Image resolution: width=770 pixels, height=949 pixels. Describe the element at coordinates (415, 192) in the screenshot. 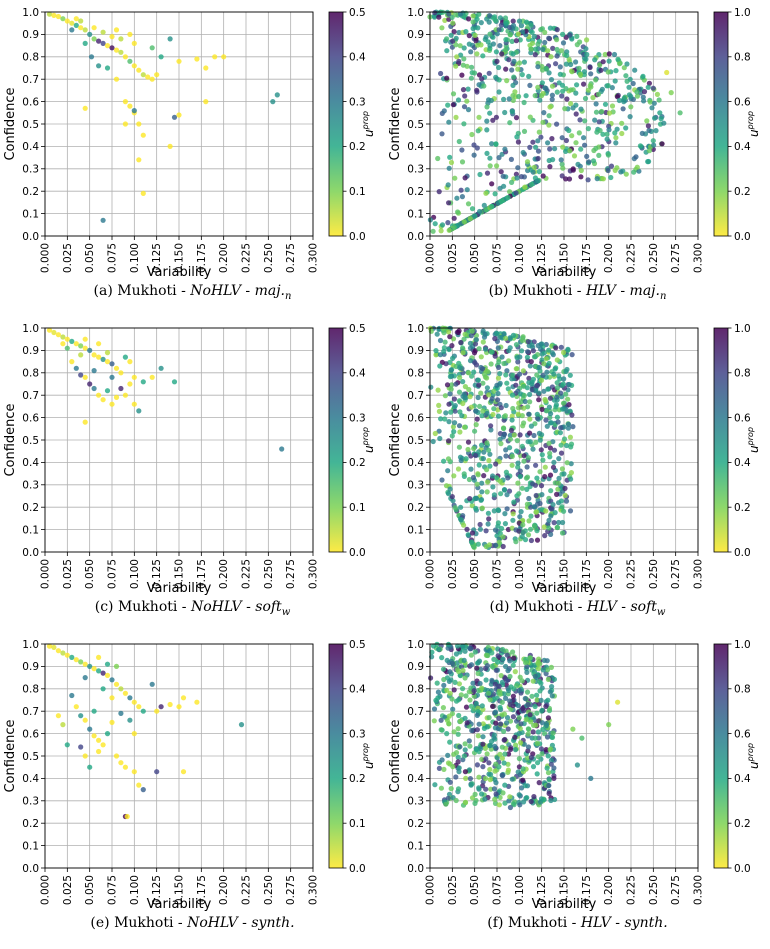

I see `y-tick-label: 0.2` at that location.